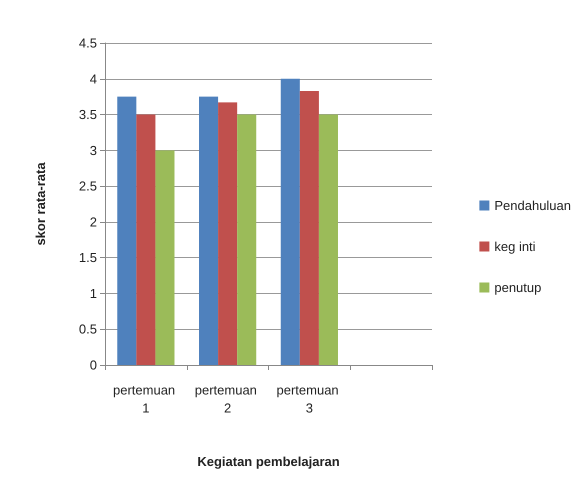 This screenshot has width=586, height=493. Describe the element at coordinates (93, 150) in the screenshot. I see `y-tick-label: 3` at that location.